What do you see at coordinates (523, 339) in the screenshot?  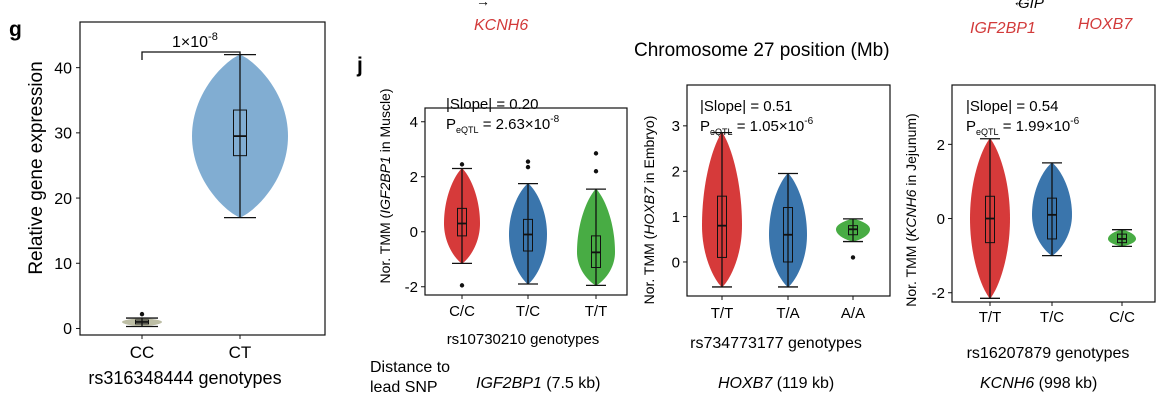 I see `j1-xlabel: rs10730210 genotypes` at bounding box center [523, 339].